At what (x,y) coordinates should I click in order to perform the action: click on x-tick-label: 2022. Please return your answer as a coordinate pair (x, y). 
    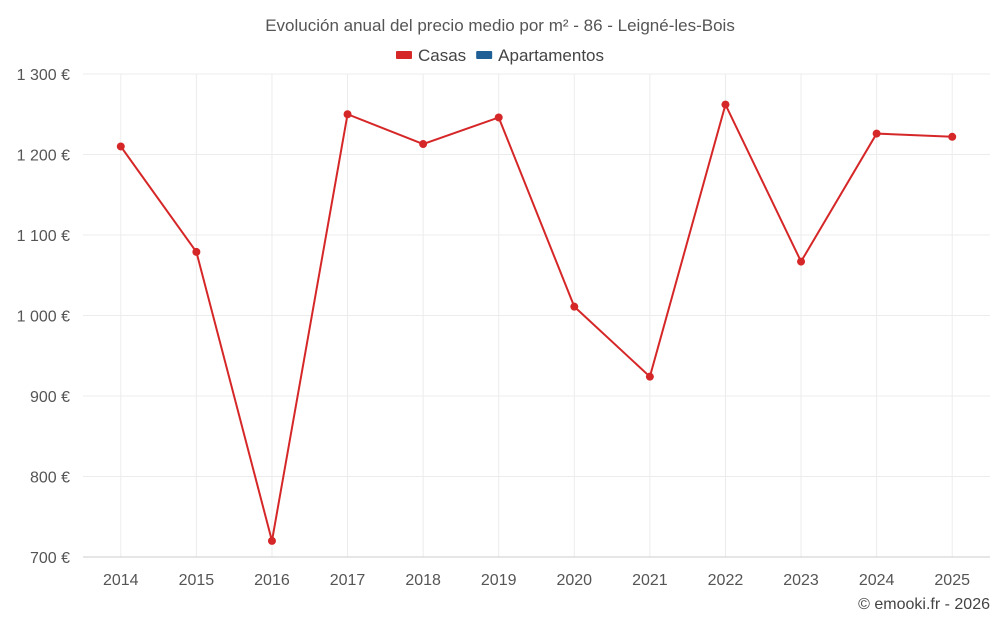
    Looking at the image, I should click on (726, 580).